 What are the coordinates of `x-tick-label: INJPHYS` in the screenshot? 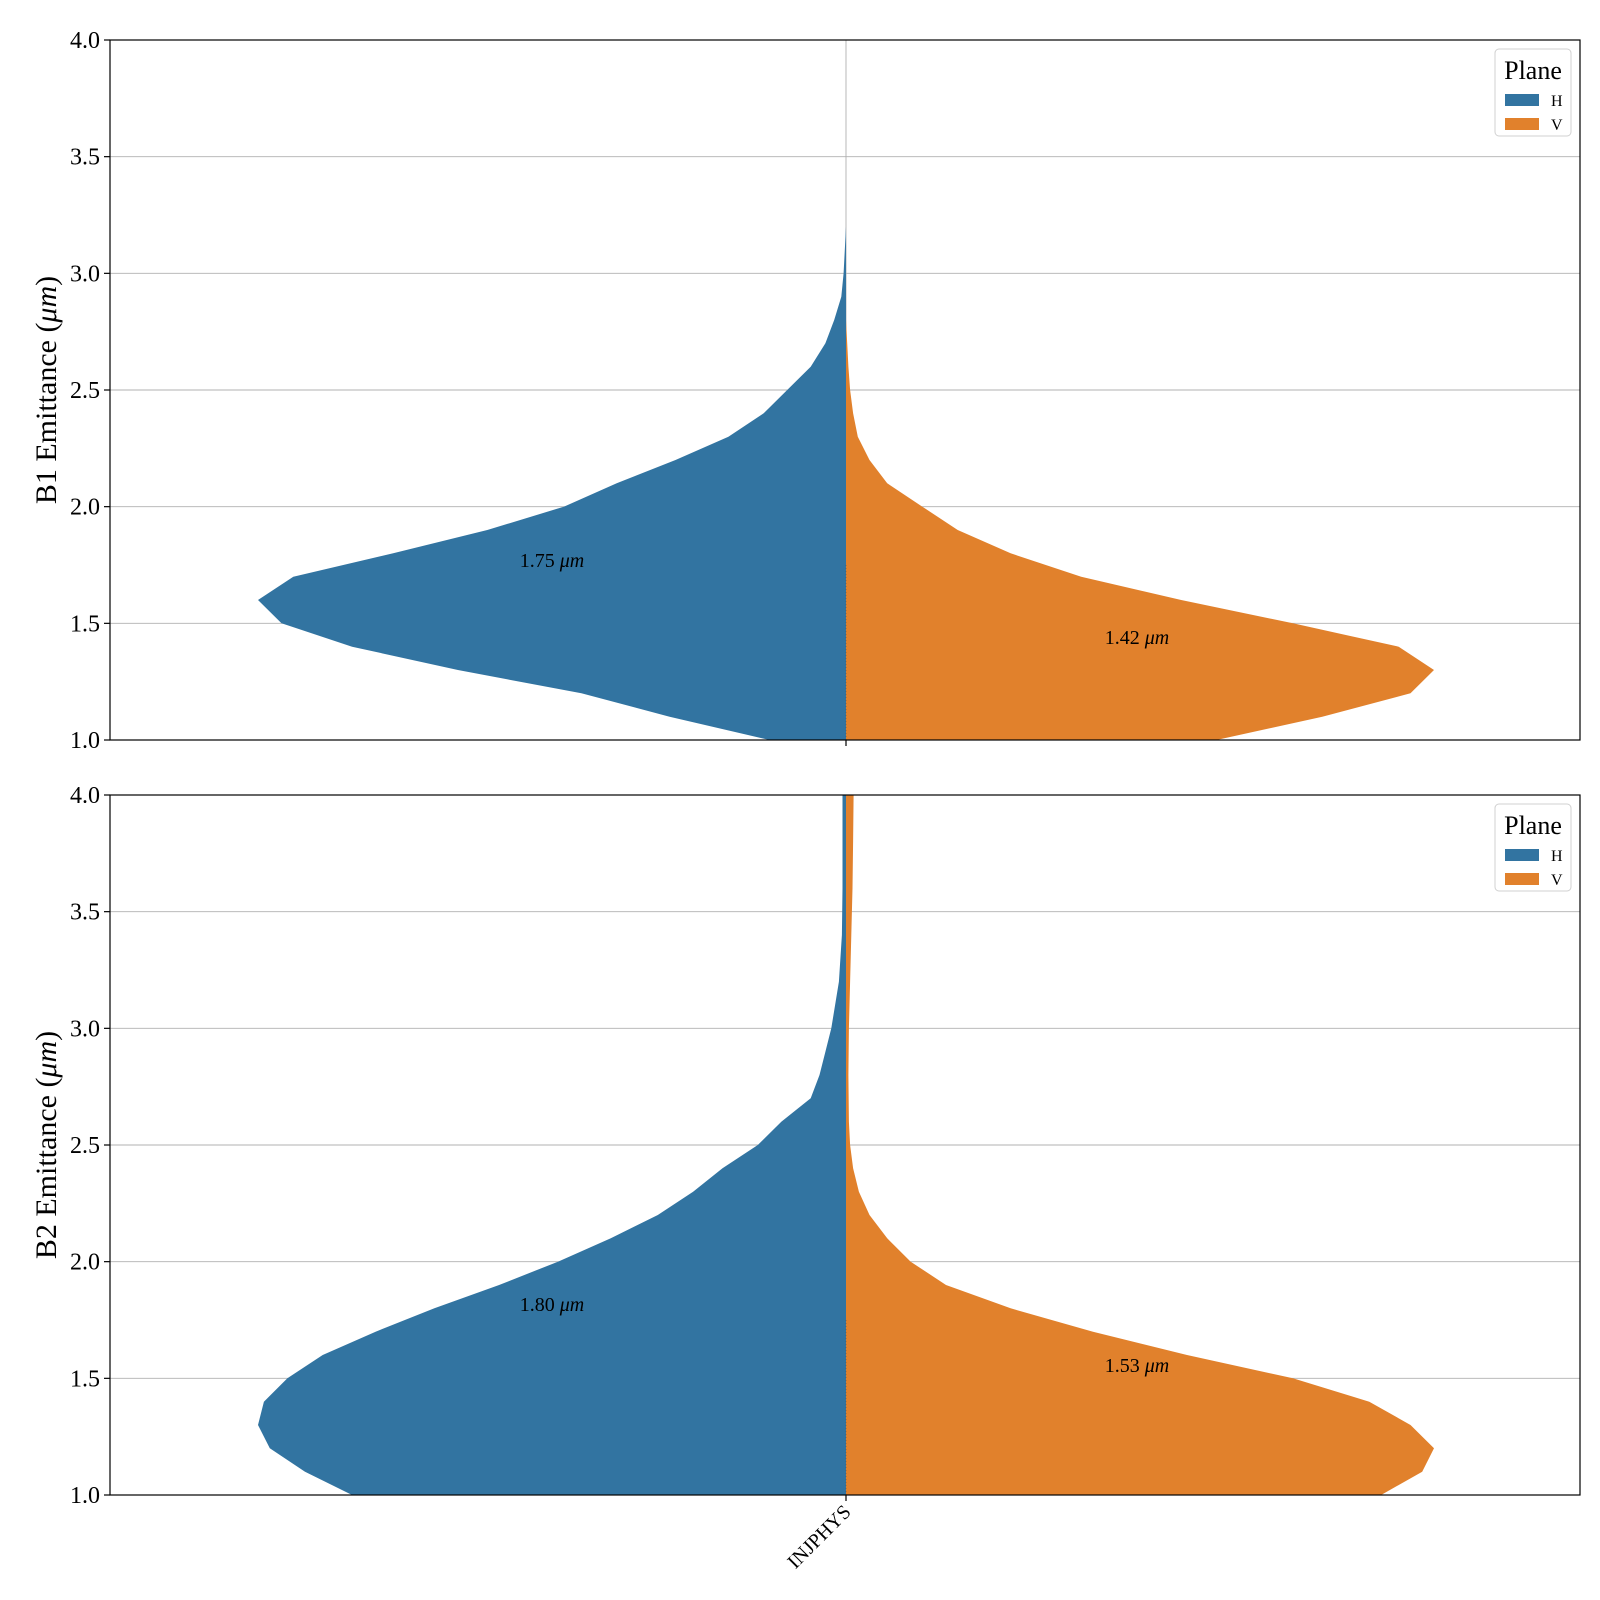 It's located at (819, 1537).